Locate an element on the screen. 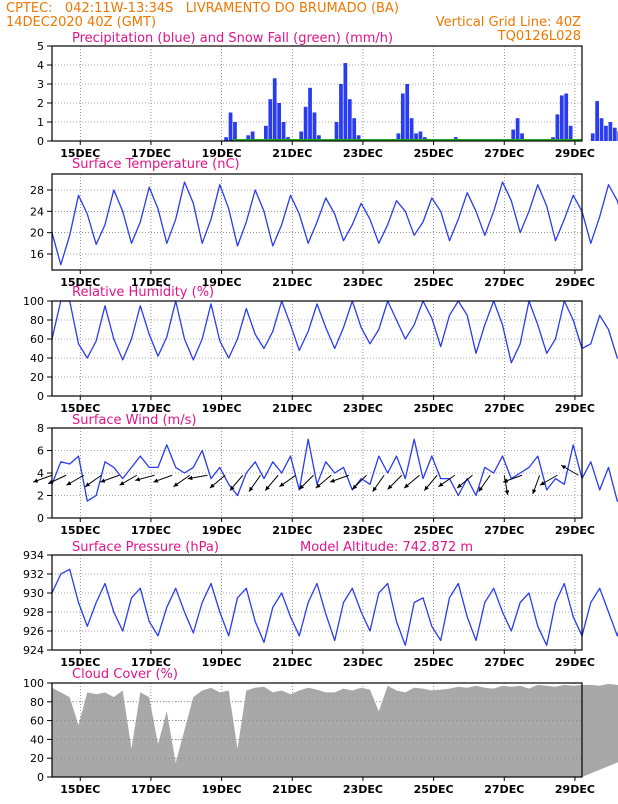  cloud-cover-area is located at coordinates (335, 730).